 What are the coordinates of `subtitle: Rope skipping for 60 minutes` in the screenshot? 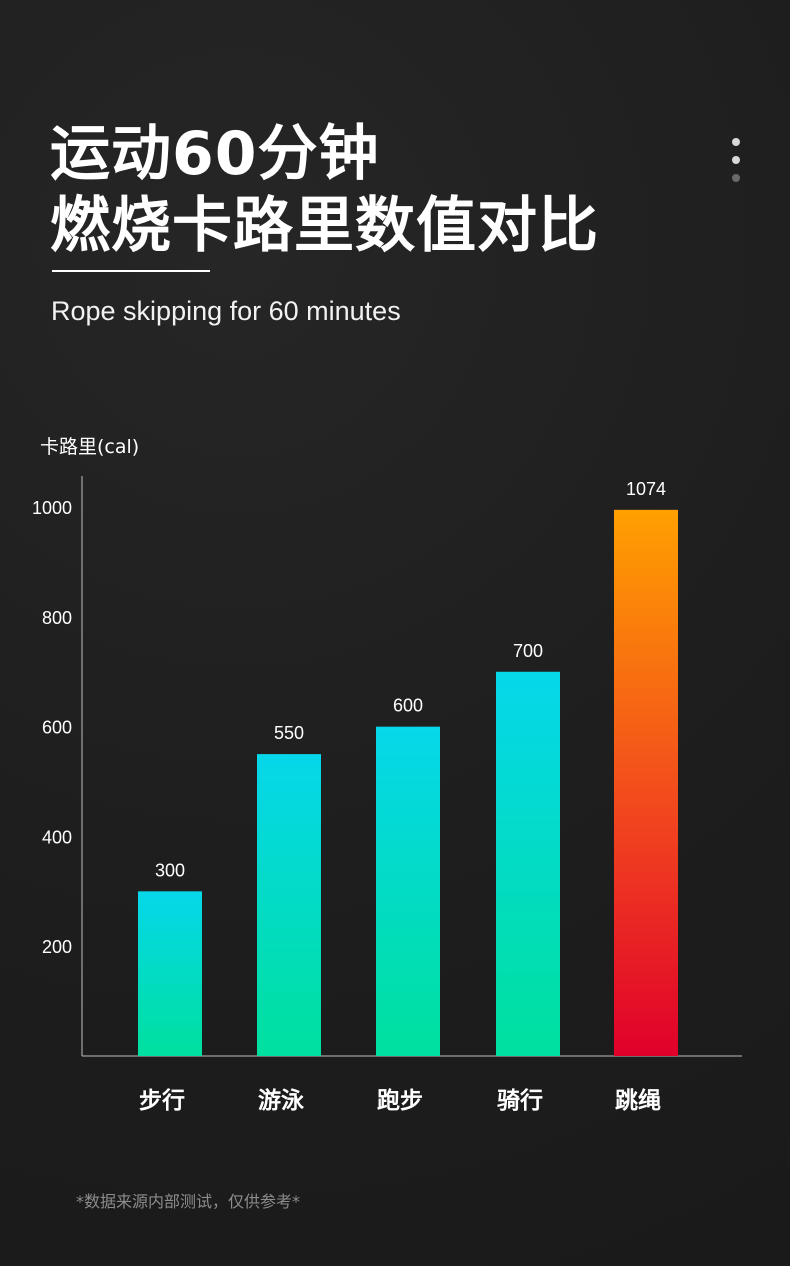 It's located at (226, 311).